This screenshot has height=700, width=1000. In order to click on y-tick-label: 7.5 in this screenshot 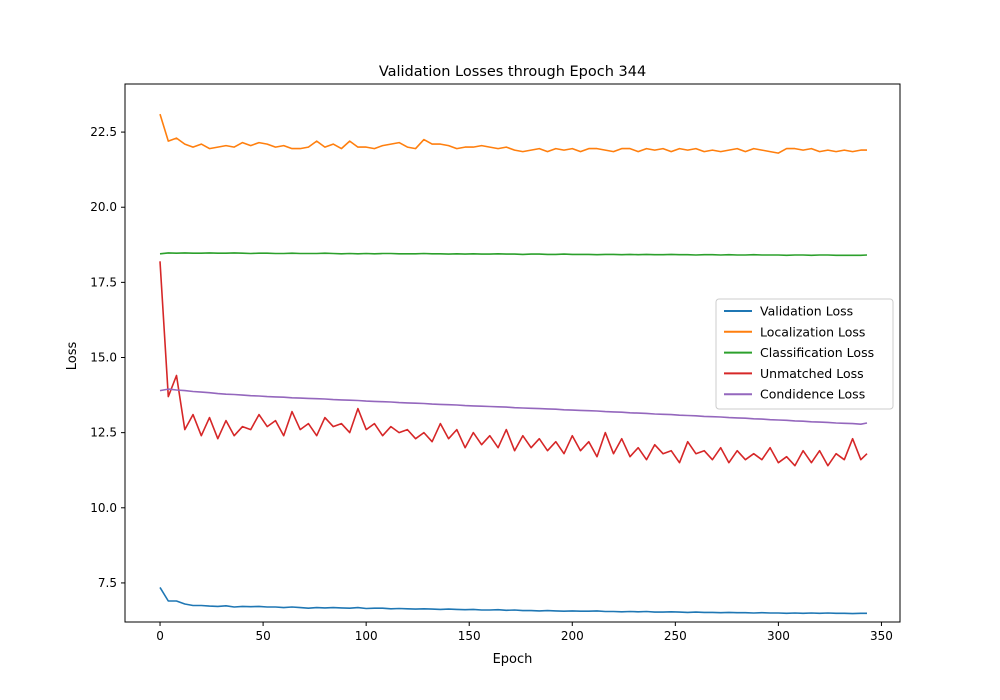, I will do `click(107, 583)`.